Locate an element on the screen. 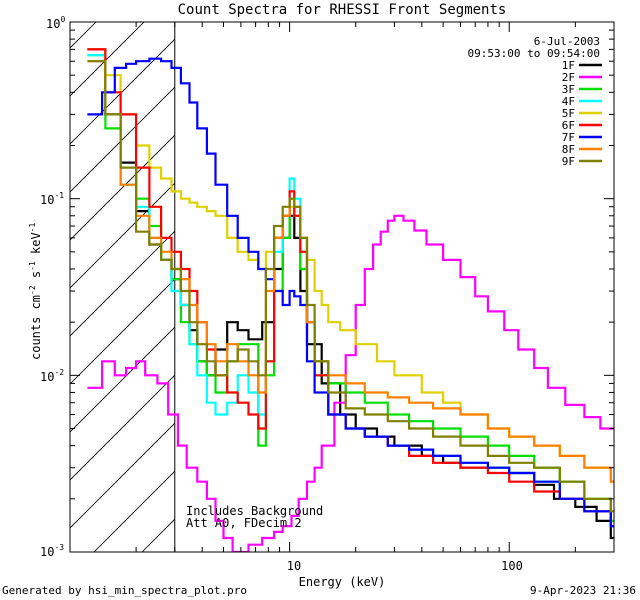  legend-label-7F: 7F is located at coordinates (568, 137).